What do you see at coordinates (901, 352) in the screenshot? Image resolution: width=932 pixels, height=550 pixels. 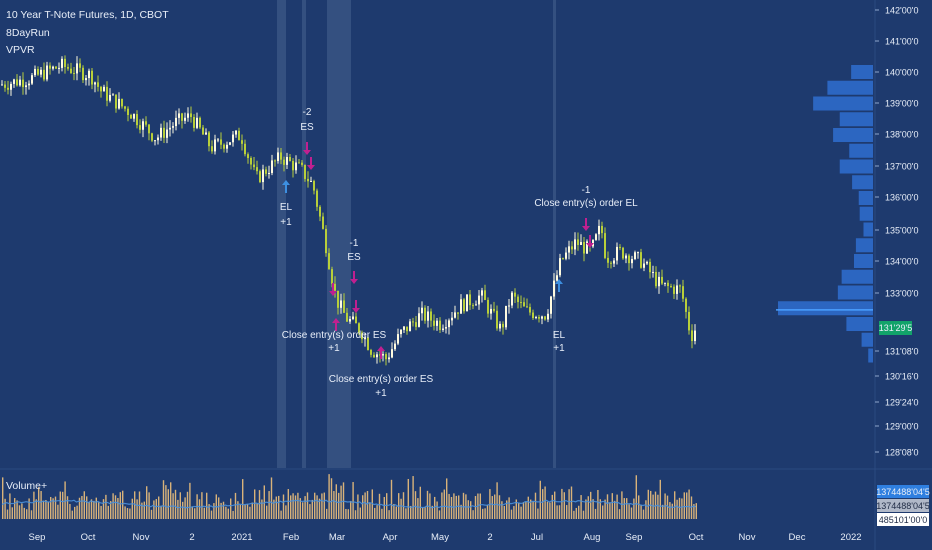 I see `price-tick: 131'08'0` at bounding box center [901, 352].